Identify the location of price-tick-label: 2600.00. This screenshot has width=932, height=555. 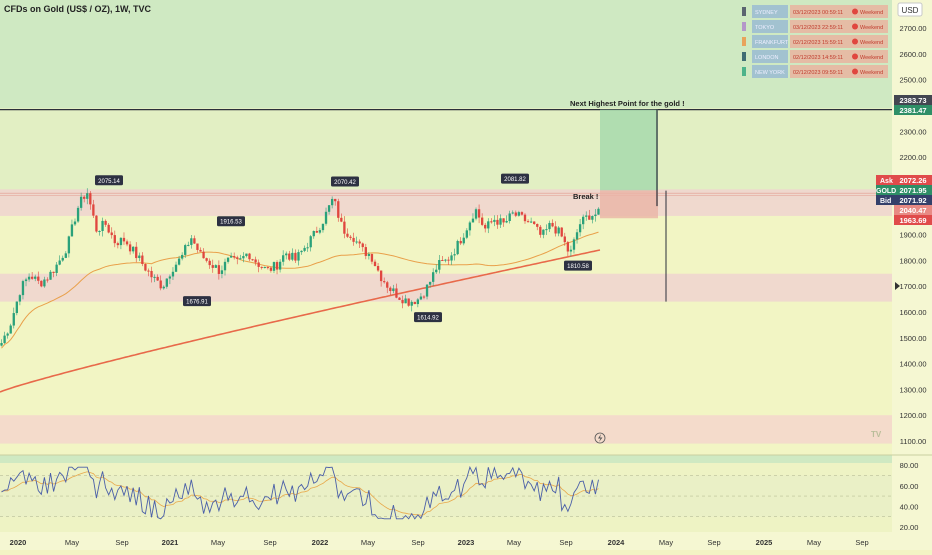
(912, 54).